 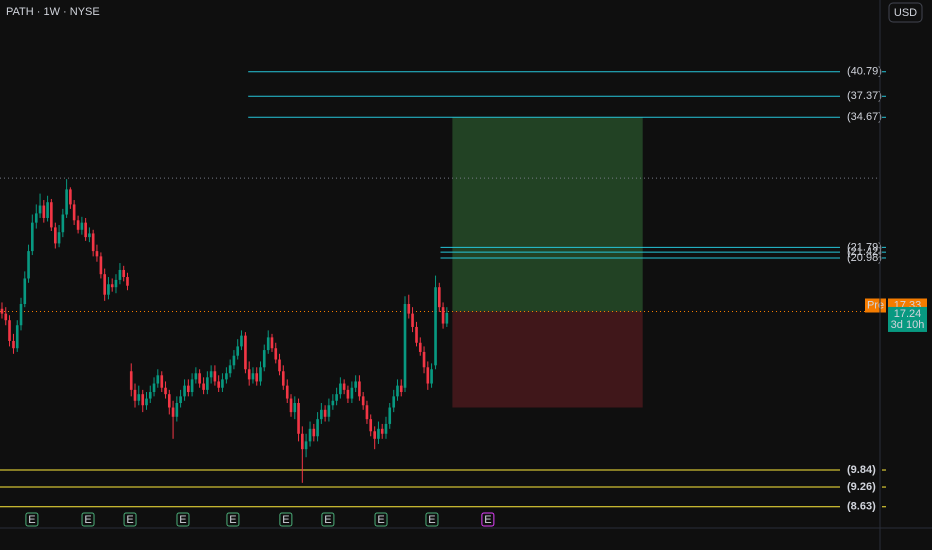 I want to click on countdown-label: 3d 10h, so click(x=908, y=325).